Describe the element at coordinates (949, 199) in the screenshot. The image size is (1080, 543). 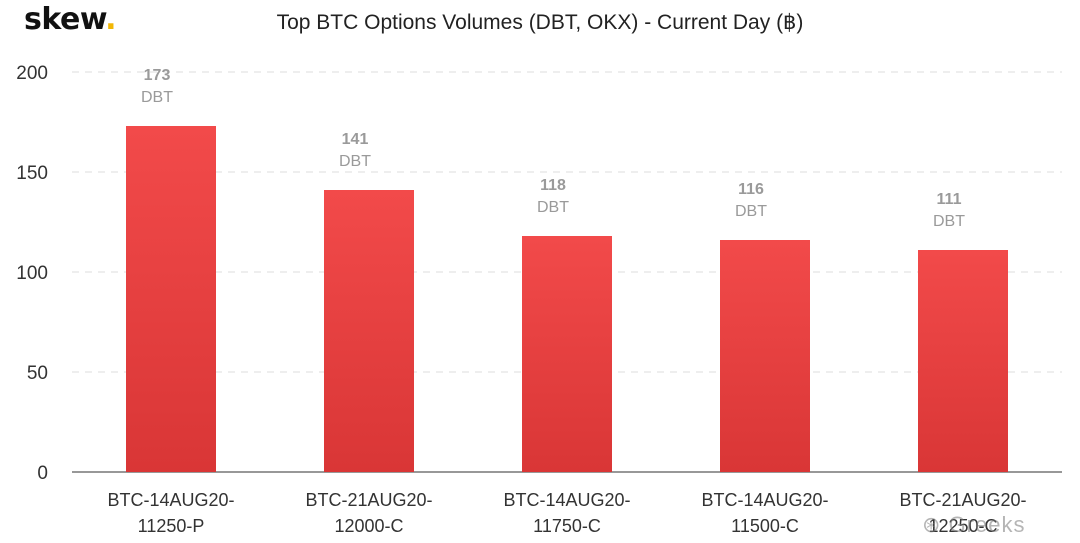
I see `data-label-value: 111` at that location.